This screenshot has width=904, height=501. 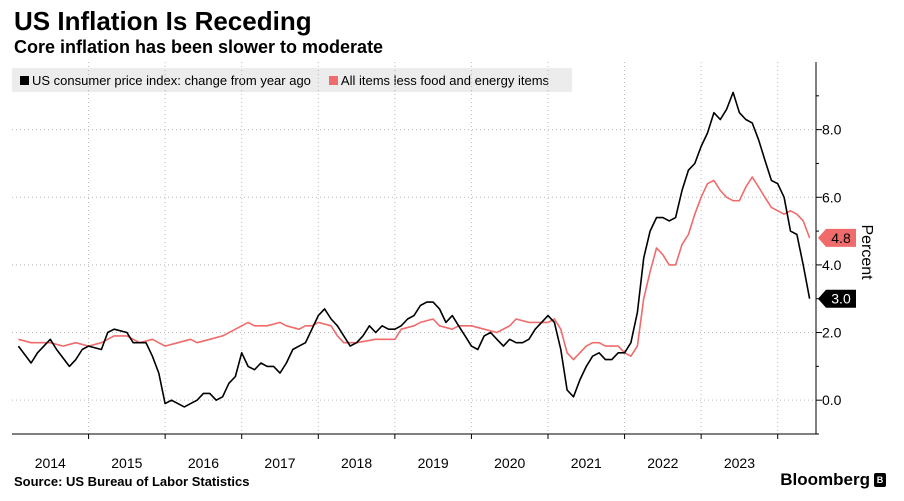 What do you see at coordinates (163, 21) in the screenshot?
I see `chart-title: US Inflation Is Receding` at bounding box center [163, 21].